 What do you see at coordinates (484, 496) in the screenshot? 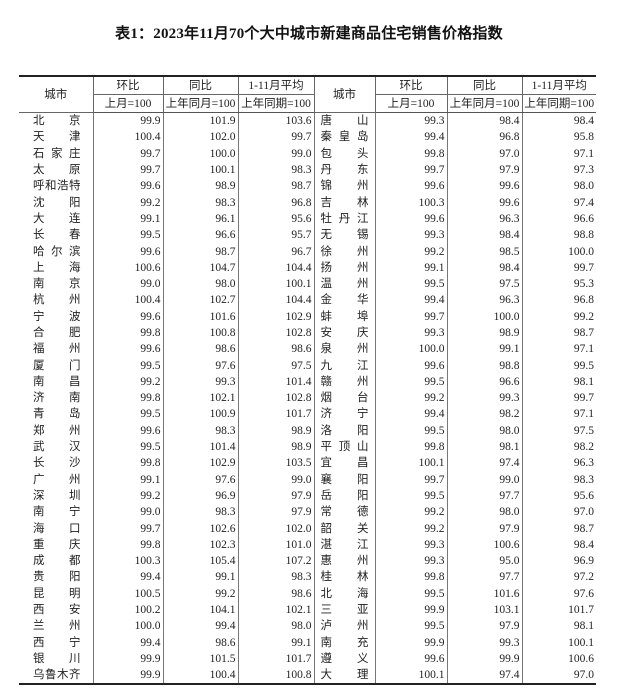
I see `right-yoy-cell: 97.7` at bounding box center [484, 496].